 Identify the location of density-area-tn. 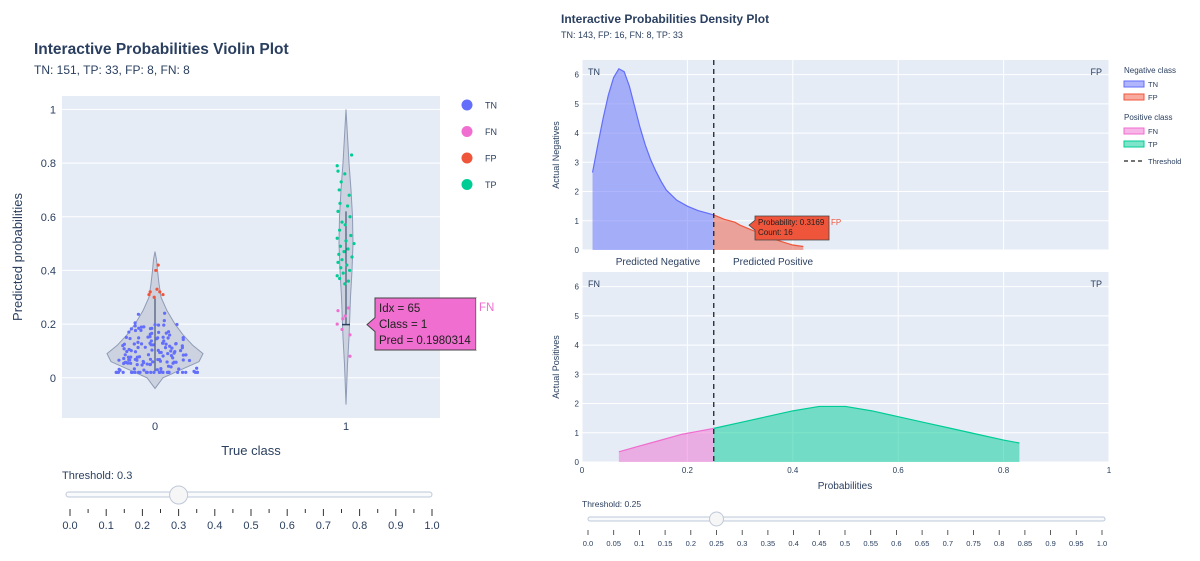
(653, 159).